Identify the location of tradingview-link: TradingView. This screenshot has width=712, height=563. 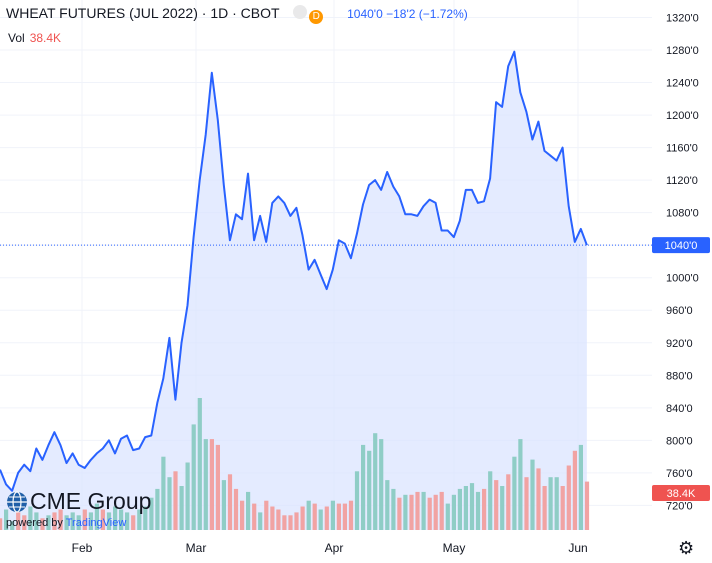
(96, 523).